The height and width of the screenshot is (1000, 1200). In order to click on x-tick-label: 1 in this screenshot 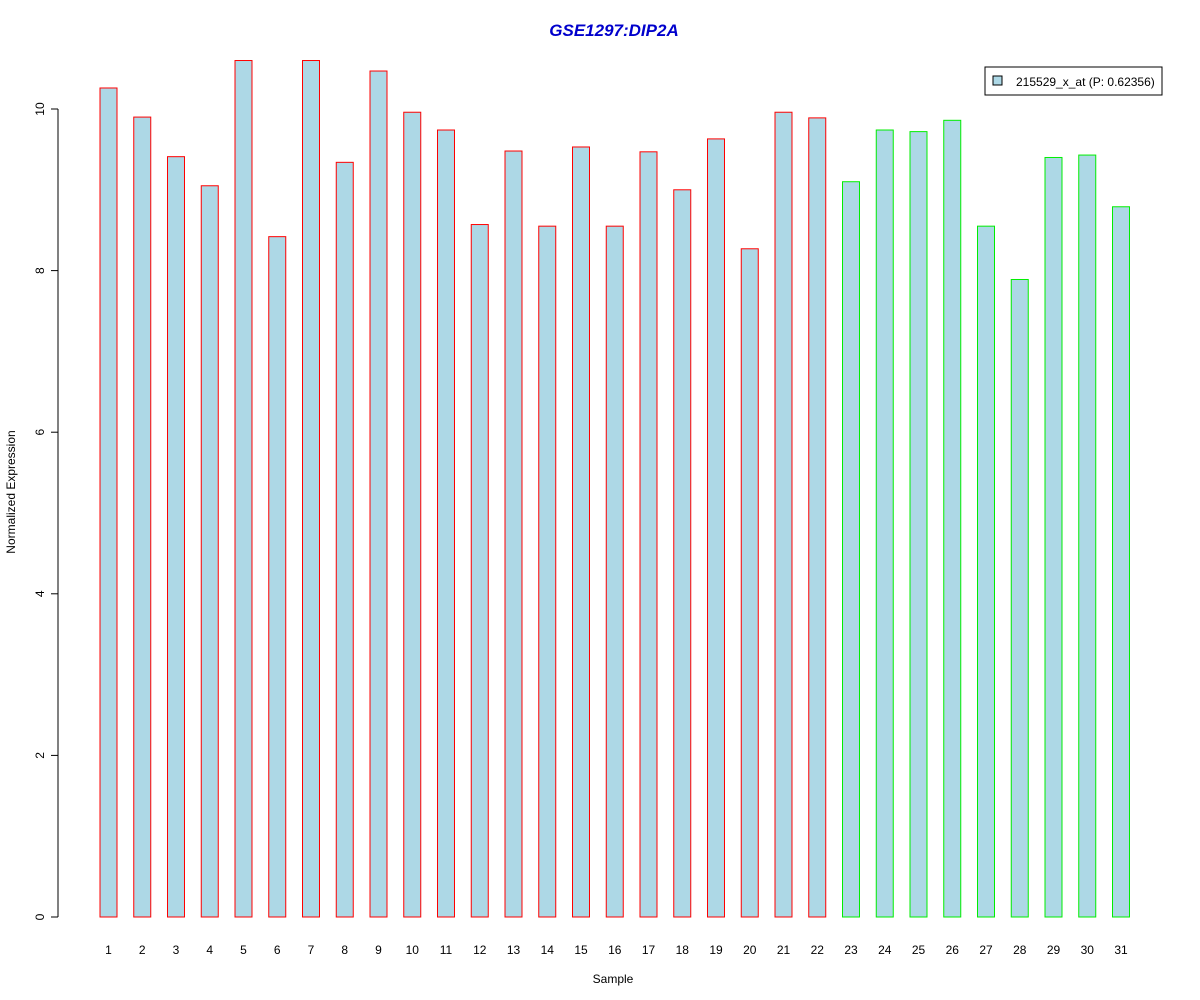, I will do `click(108, 950)`.